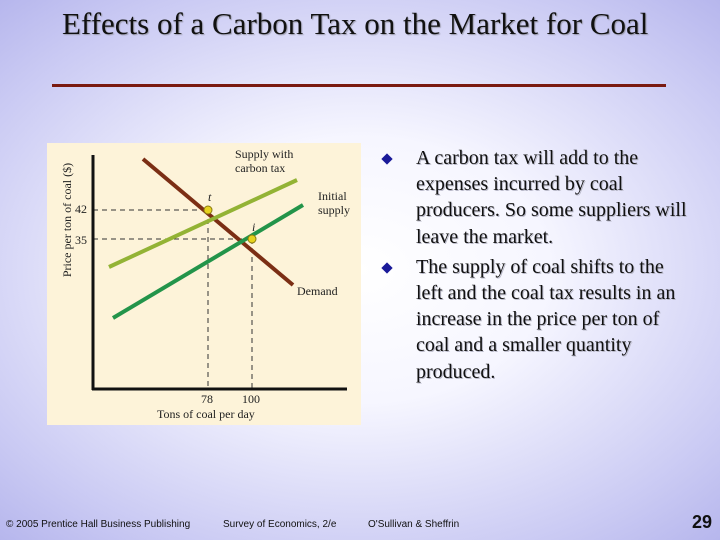 The height and width of the screenshot is (540, 720). I want to click on supply-with-tax-label: Supply with carbon tax, so click(264, 161).